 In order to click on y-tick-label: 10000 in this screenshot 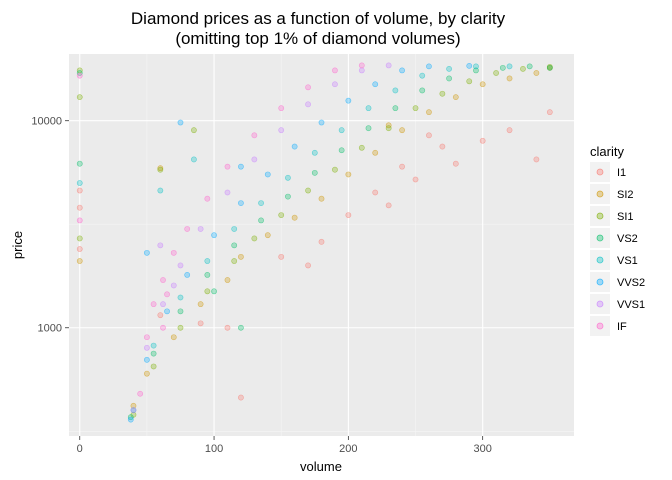, I will do `click(46, 122)`.